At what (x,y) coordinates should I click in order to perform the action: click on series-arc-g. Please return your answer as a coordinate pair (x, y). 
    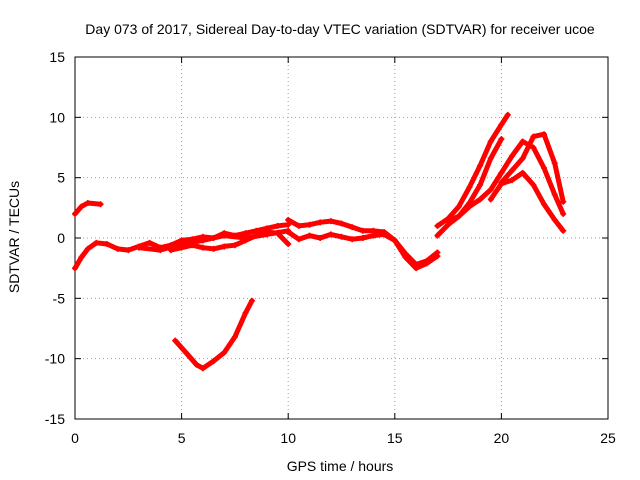
    Looking at the image, I should click on (363, 250).